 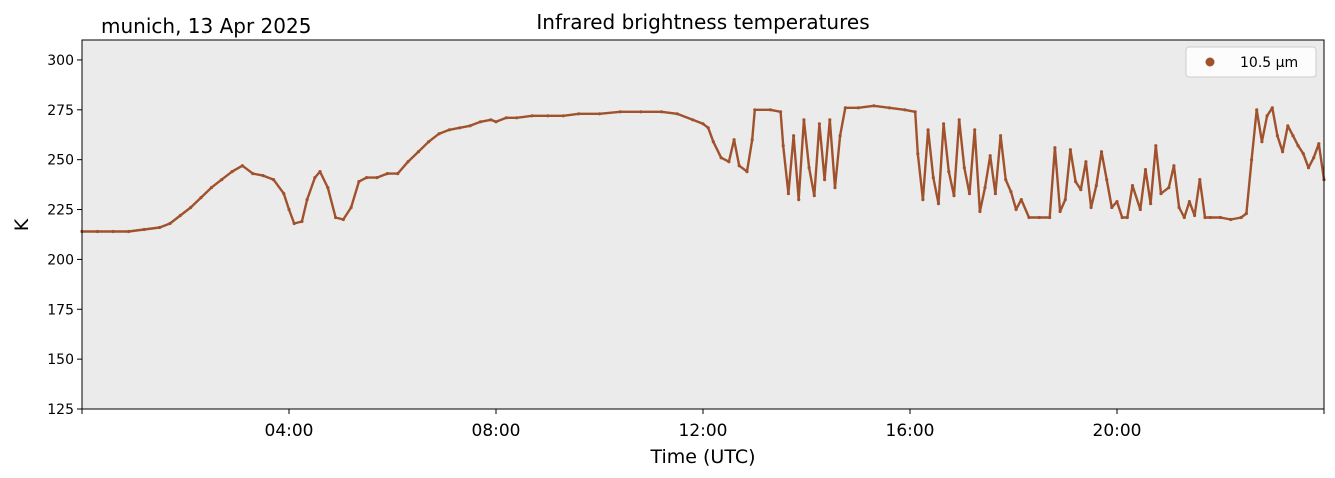 I want to click on legend: 10.5 µm, so click(x=1251, y=62).